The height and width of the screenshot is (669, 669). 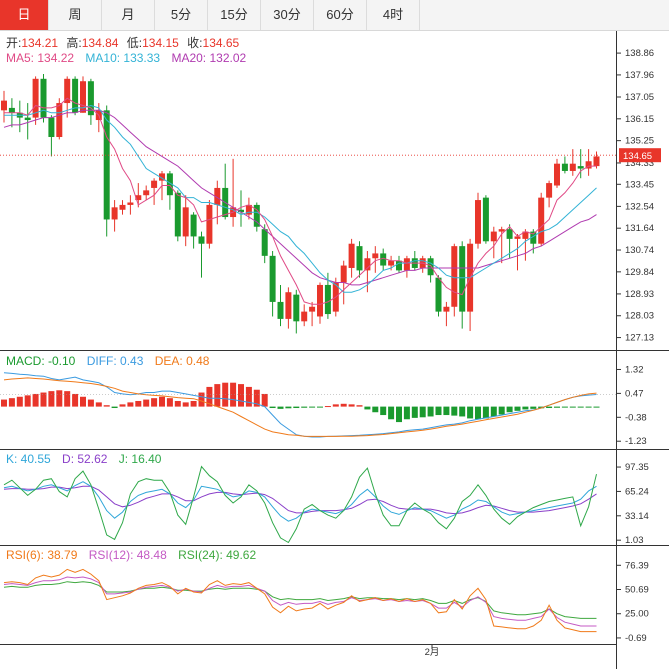 I want to click on tab-60min: 60分, so click(x=340, y=15).